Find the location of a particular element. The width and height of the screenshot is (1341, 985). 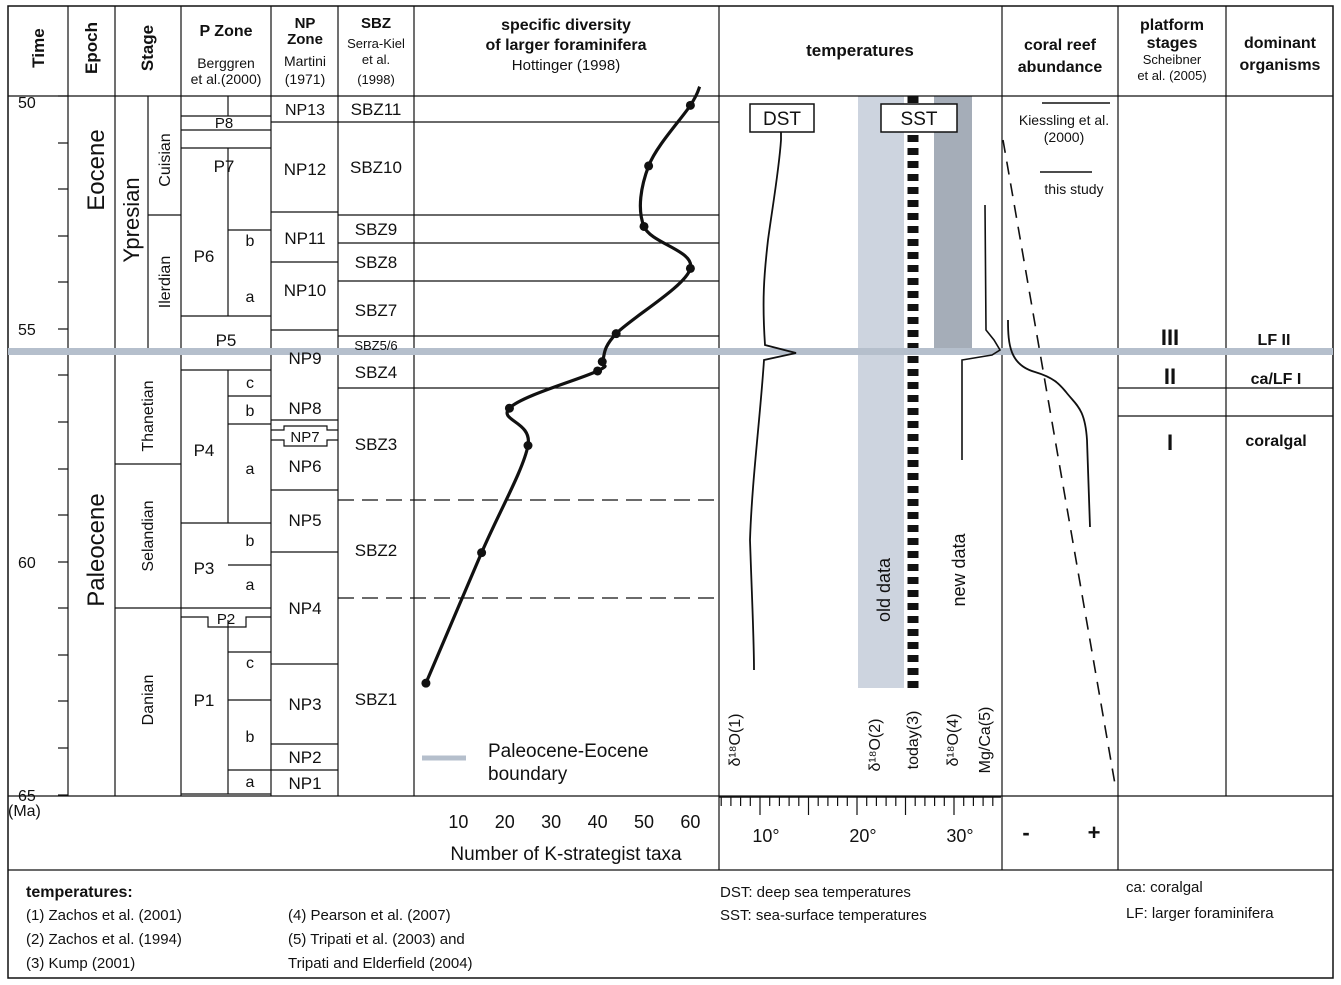

npzone-np9: NP9 is located at coordinates (304, 358).